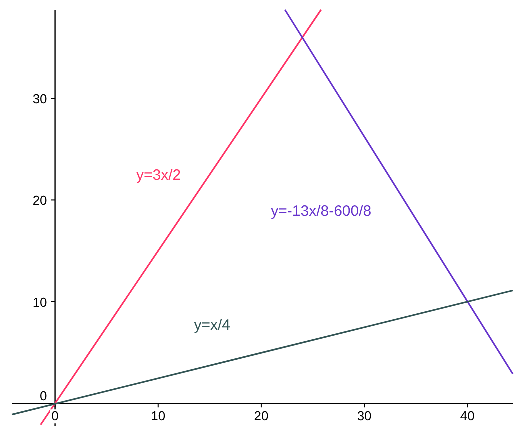 This screenshot has width=515, height=428. What do you see at coordinates (158, 416) in the screenshot?
I see `x-tick-label: 10` at bounding box center [158, 416].